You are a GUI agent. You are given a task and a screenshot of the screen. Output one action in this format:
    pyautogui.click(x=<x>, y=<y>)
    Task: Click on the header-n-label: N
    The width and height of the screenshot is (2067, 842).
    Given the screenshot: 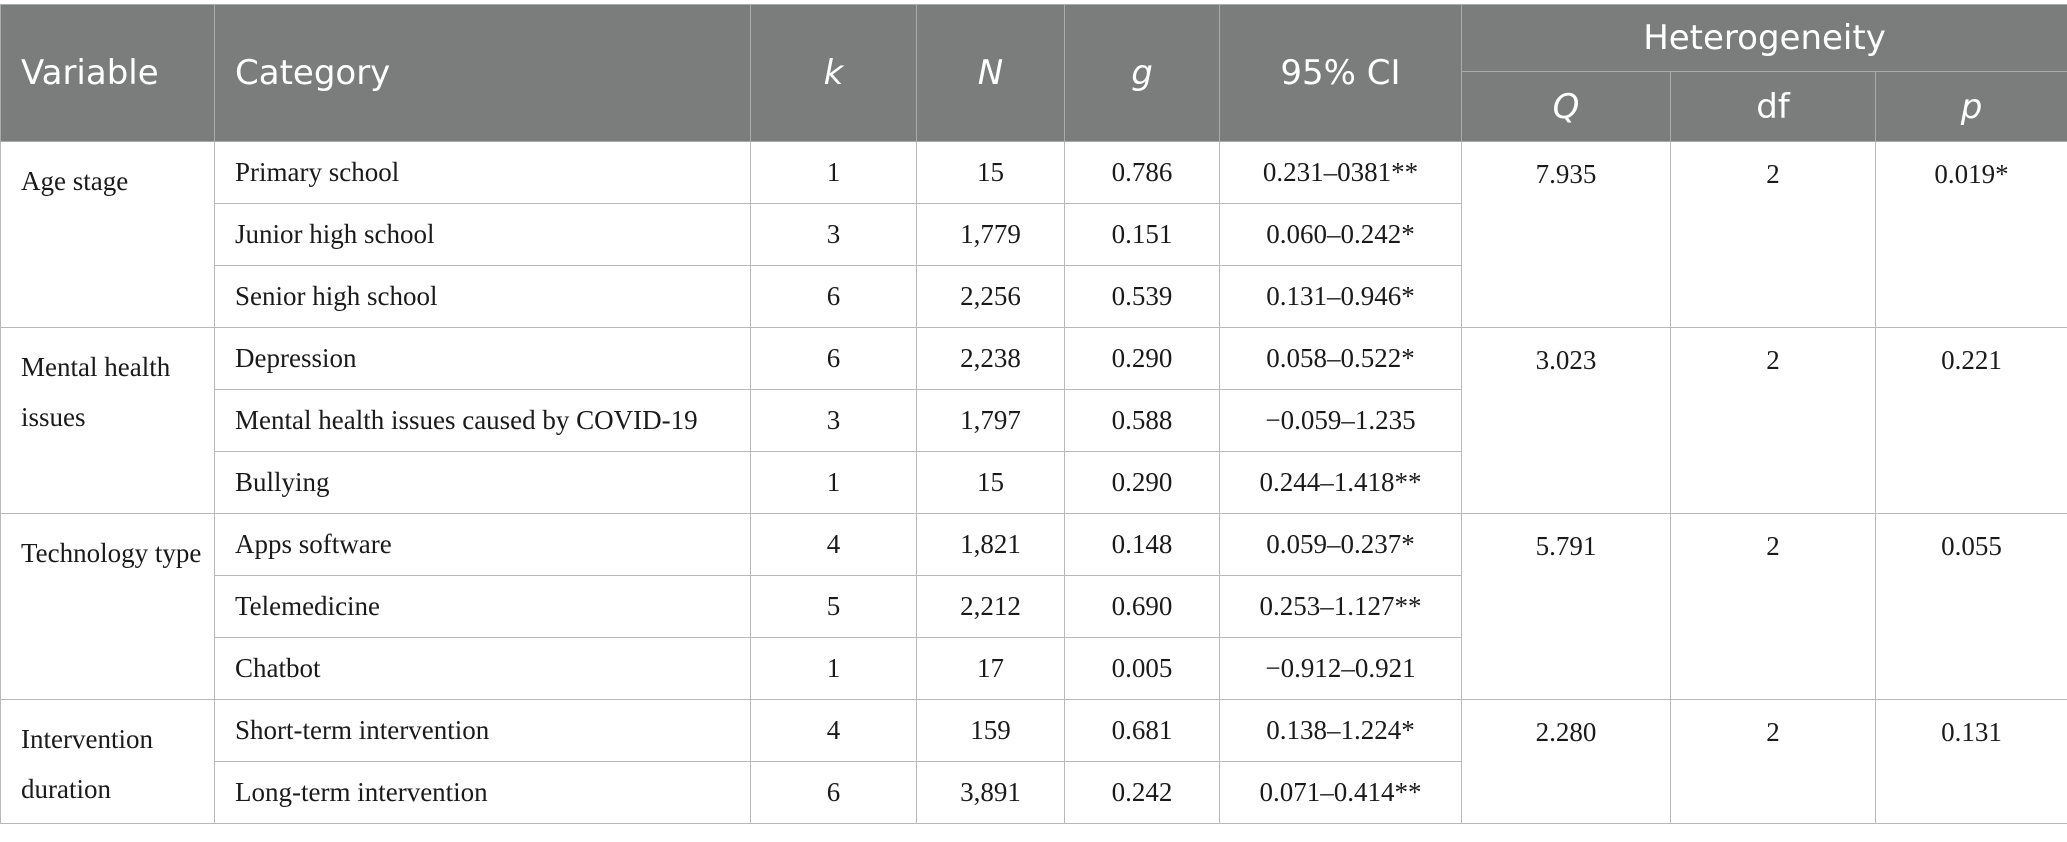 What is the action you would take?
    pyautogui.click(x=990, y=73)
    